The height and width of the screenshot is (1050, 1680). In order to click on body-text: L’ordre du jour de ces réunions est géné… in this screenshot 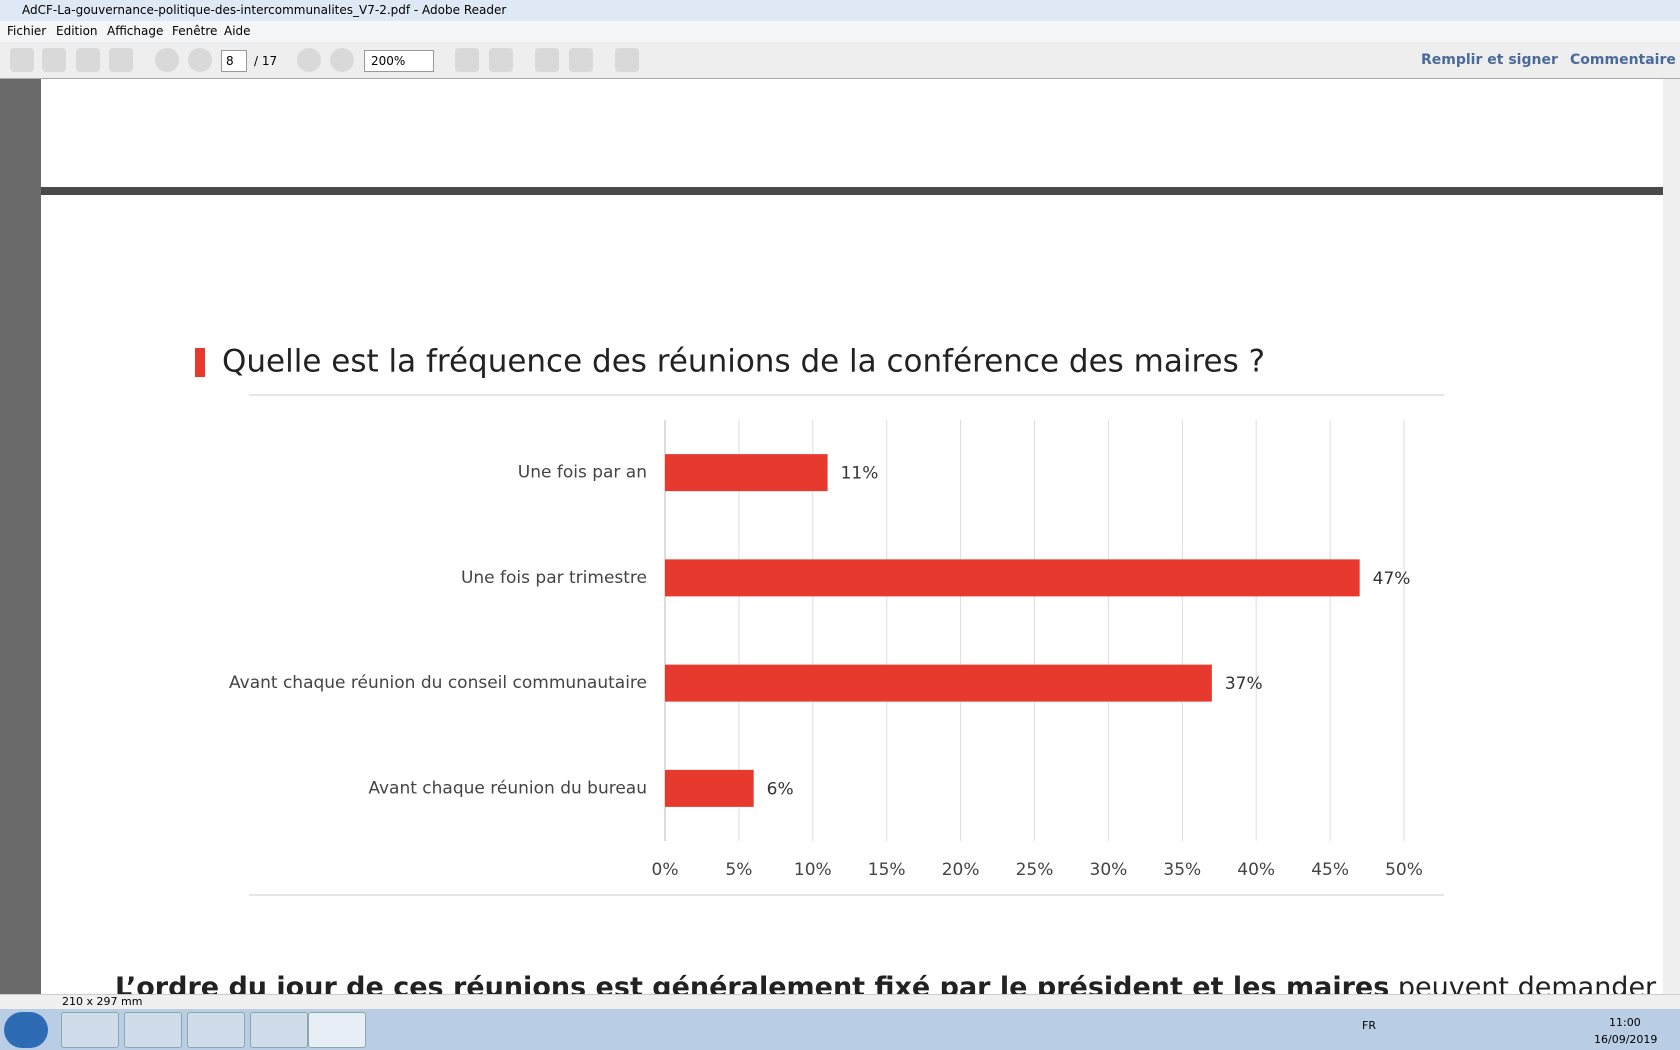, I will do `click(889, 983)`.